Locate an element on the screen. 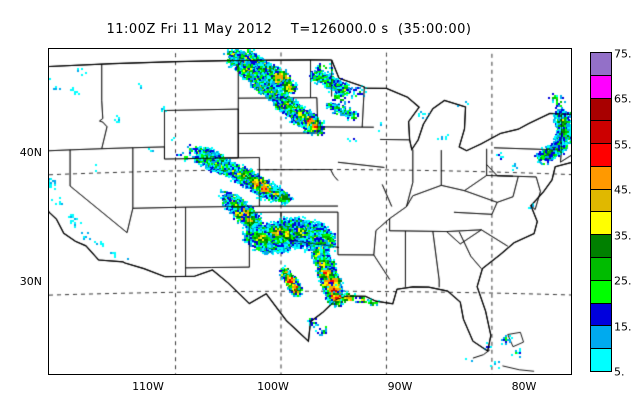  colorbar-label-65: 65. is located at coordinates (623, 99).